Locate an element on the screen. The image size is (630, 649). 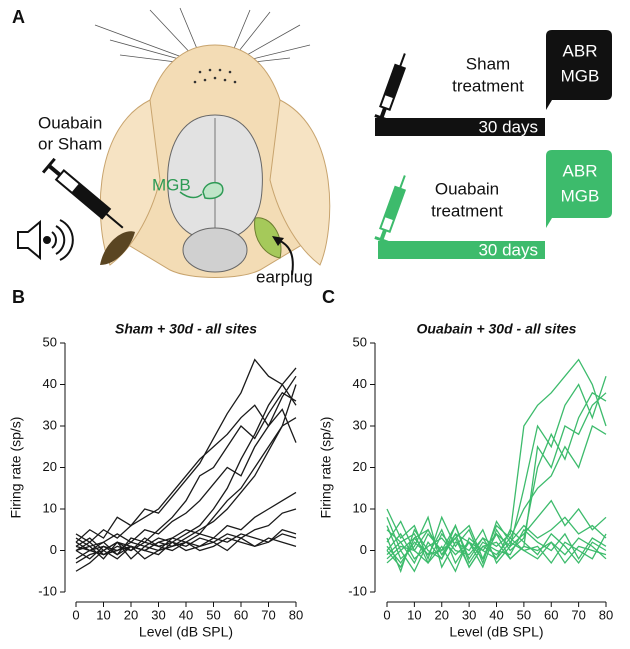
panel-letter: B is located at coordinates (18, 297).